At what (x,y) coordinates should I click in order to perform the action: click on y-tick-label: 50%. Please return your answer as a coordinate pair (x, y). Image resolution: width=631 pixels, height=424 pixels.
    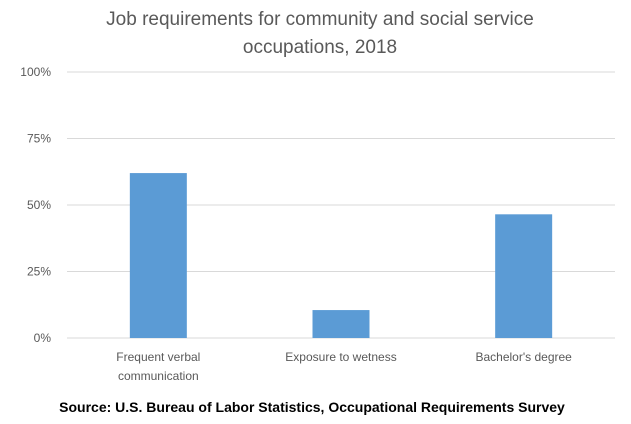
    Looking at the image, I should click on (39, 205).